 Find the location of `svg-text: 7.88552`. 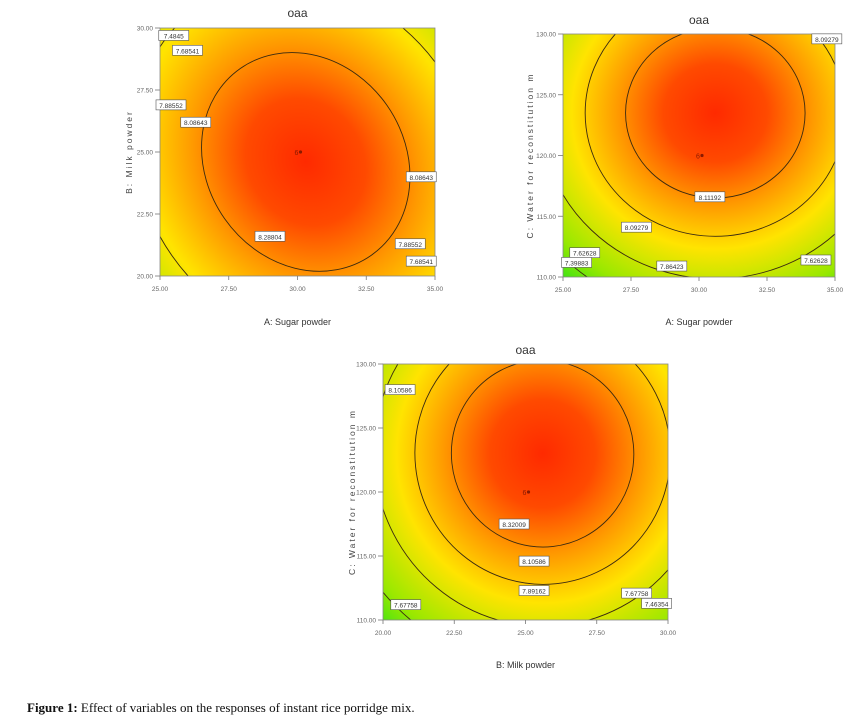

svg-text: 7.88552 is located at coordinates (171, 106).